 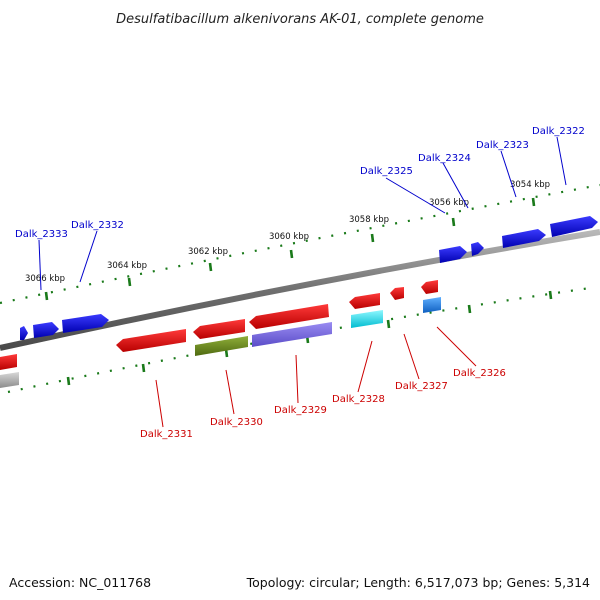 I want to click on gene-label-dalk-2327: Dalk_2327, so click(x=421, y=386).